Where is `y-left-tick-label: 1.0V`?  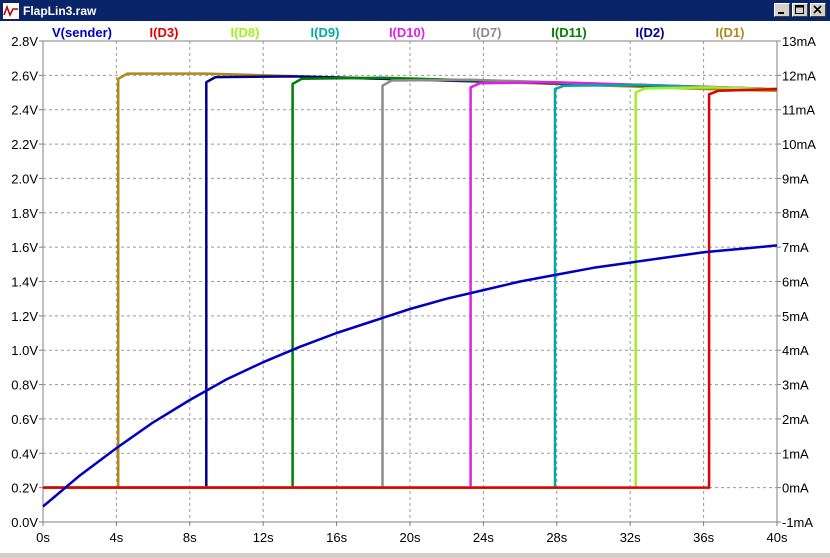
y-left-tick-label: 1.0V is located at coordinates (24, 350).